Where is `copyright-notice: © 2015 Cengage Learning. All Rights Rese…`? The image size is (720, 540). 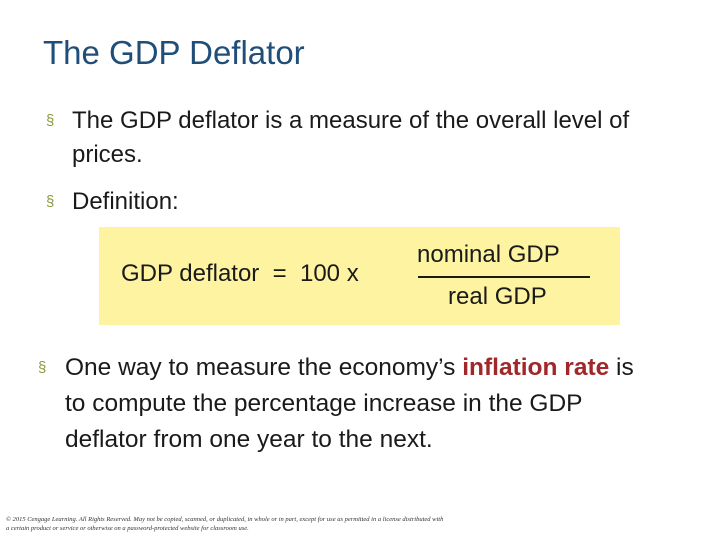
copyright-notice: © 2015 Cengage Learning. All Rights Rese… is located at coordinates (225, 524).